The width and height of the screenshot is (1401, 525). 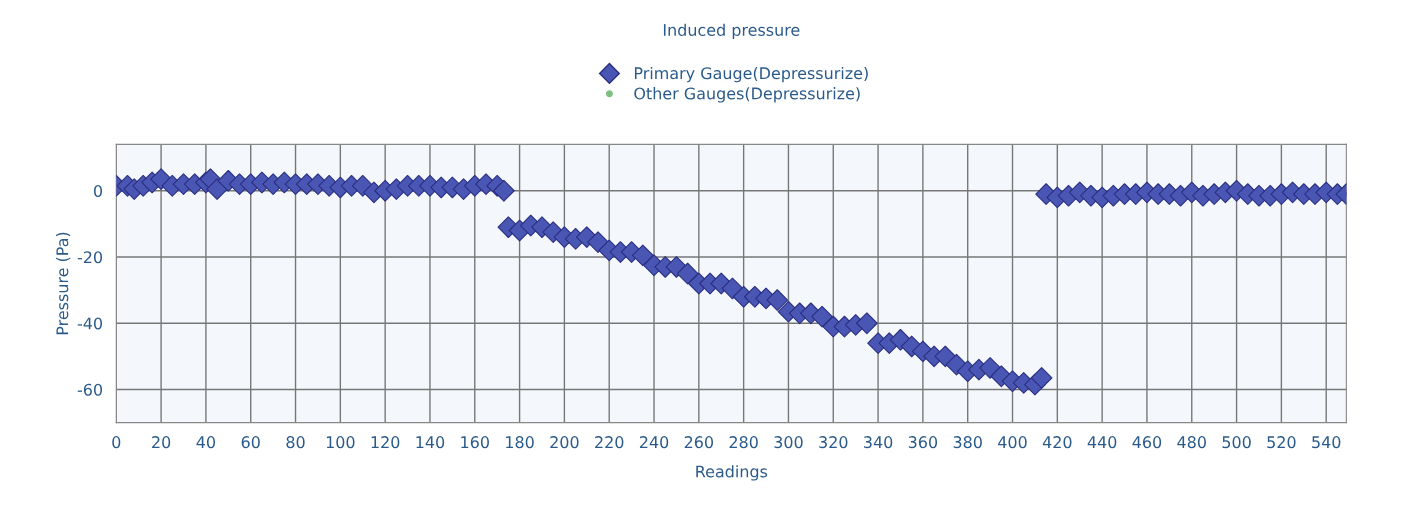 I want to click on x-tick-label: 420, so click(x=1057, y=442).